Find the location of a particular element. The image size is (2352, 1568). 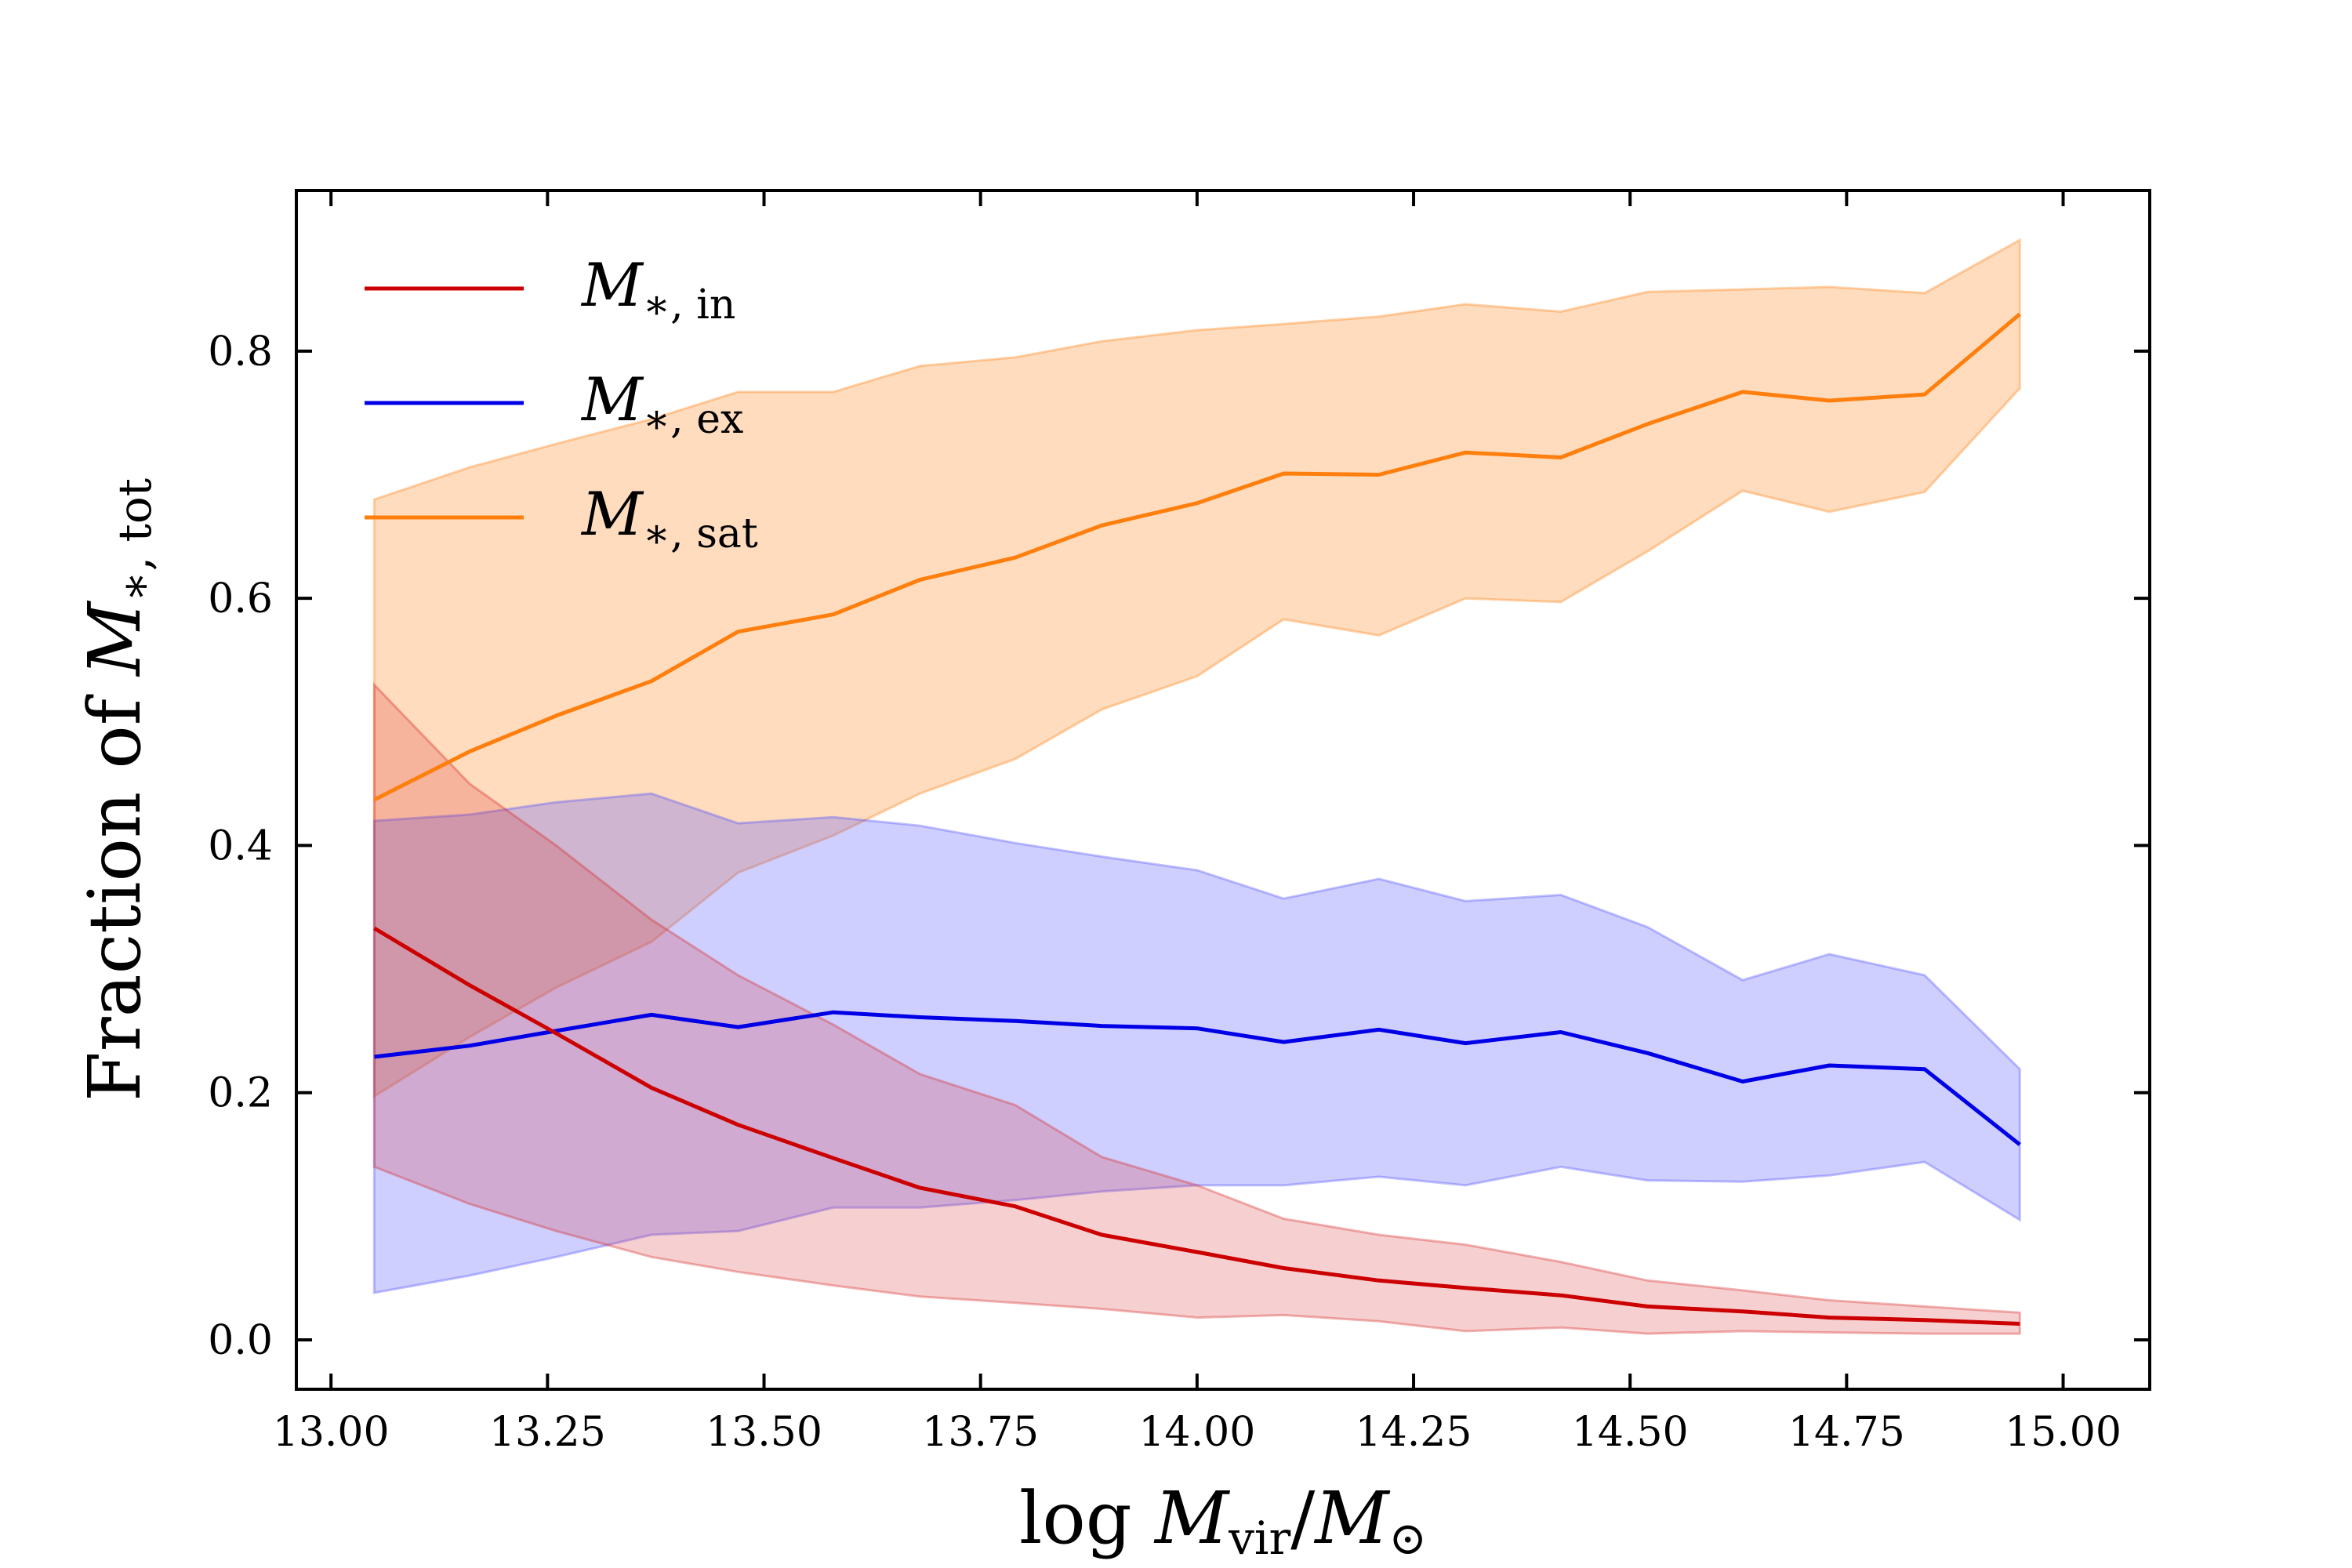

y-axis-label: Fraction of M∗, tot is located at coordinates (117, 790).